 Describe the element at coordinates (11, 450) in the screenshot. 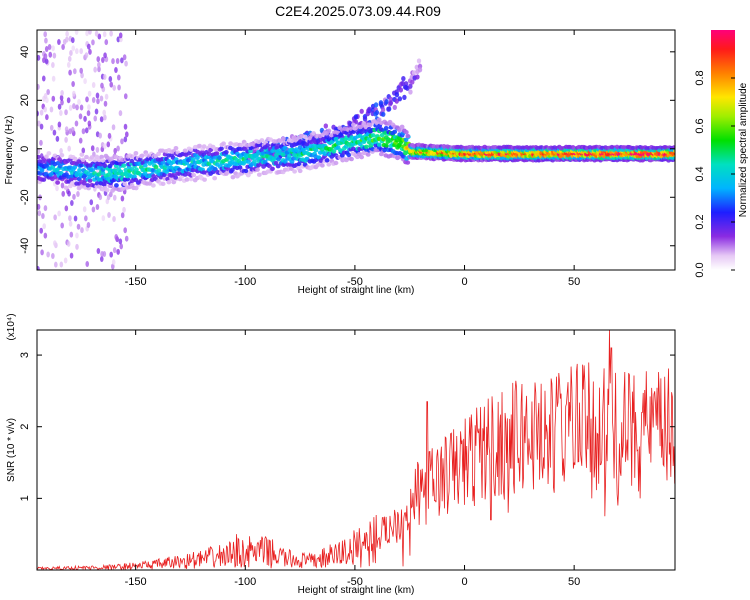

I see `snr-y-axis-label: SNR (10 * v/v)` at that location.